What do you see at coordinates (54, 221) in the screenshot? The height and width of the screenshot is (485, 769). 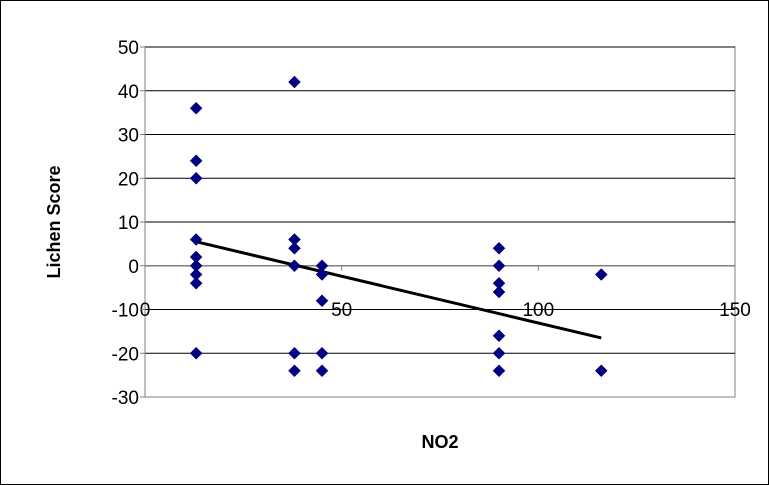 I see `y-axis-title: Lichen Score` at bounding box center [54, 221].